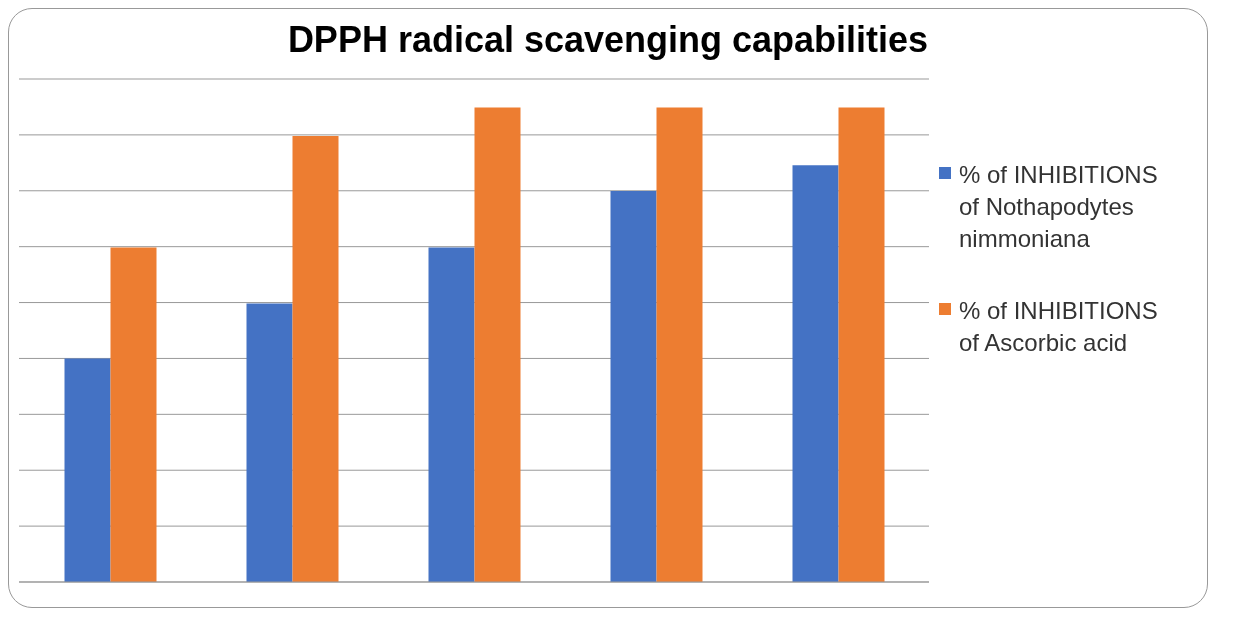 The height and width of the screenshot is (633, 1238). I want to click on chart-title: DPPH radical scavenging capabilities, so click(608, 40).